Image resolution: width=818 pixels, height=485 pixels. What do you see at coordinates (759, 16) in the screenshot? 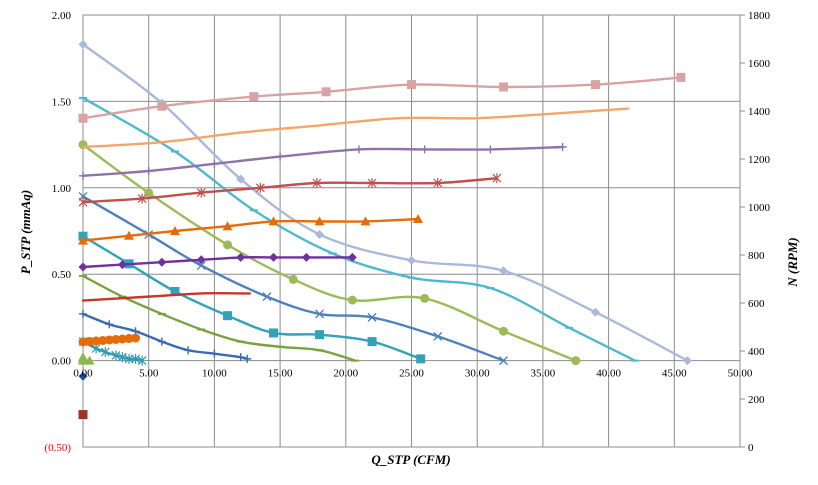
I see `y2-tick-label: 1800` at bounding box center [759, 16].